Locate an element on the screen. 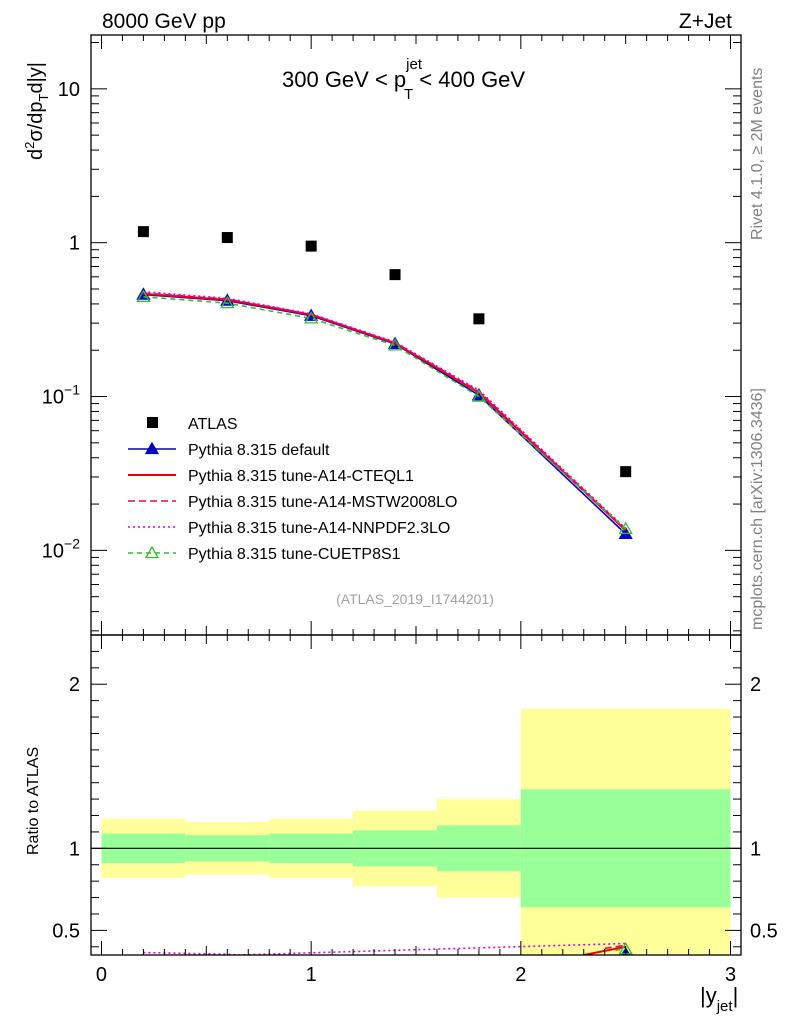  main-y-axis-label: d2σ/dpTd|y| is located at coordinates (36, 111).